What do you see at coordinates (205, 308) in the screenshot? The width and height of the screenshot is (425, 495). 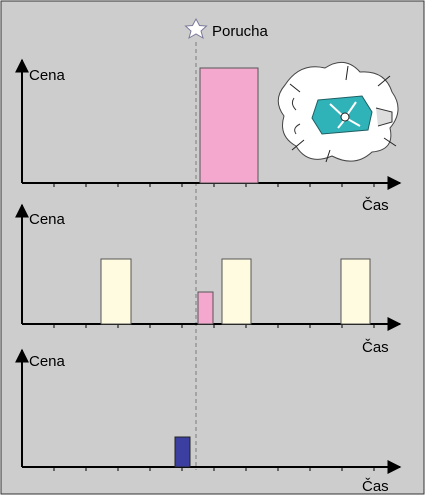 I see `repair-bar` at bounding box center [205, 308].